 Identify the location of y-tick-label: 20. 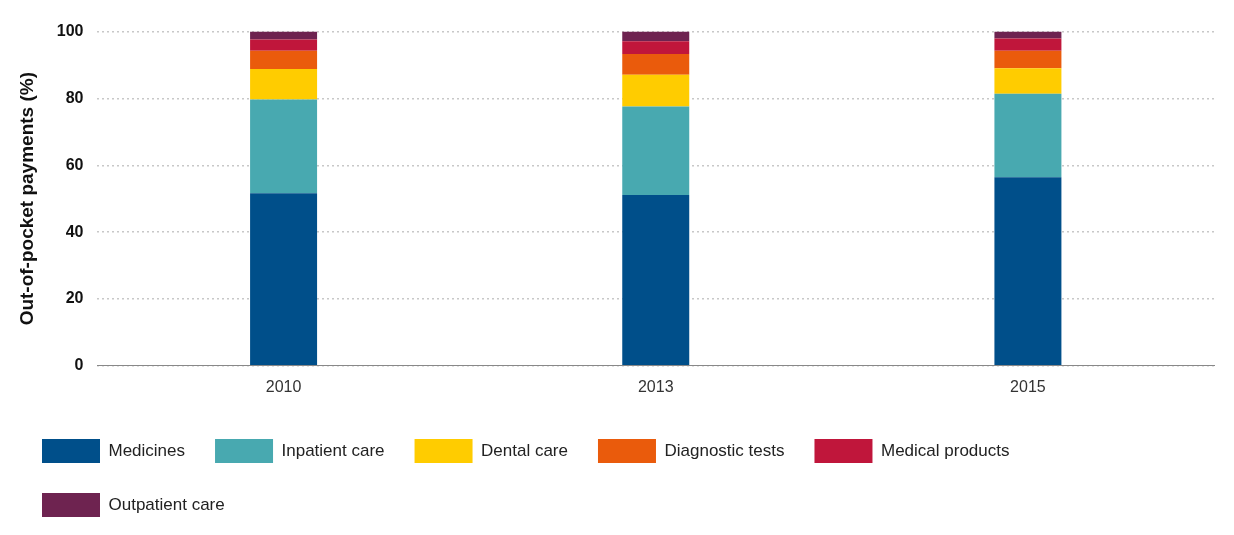
(74, 298).